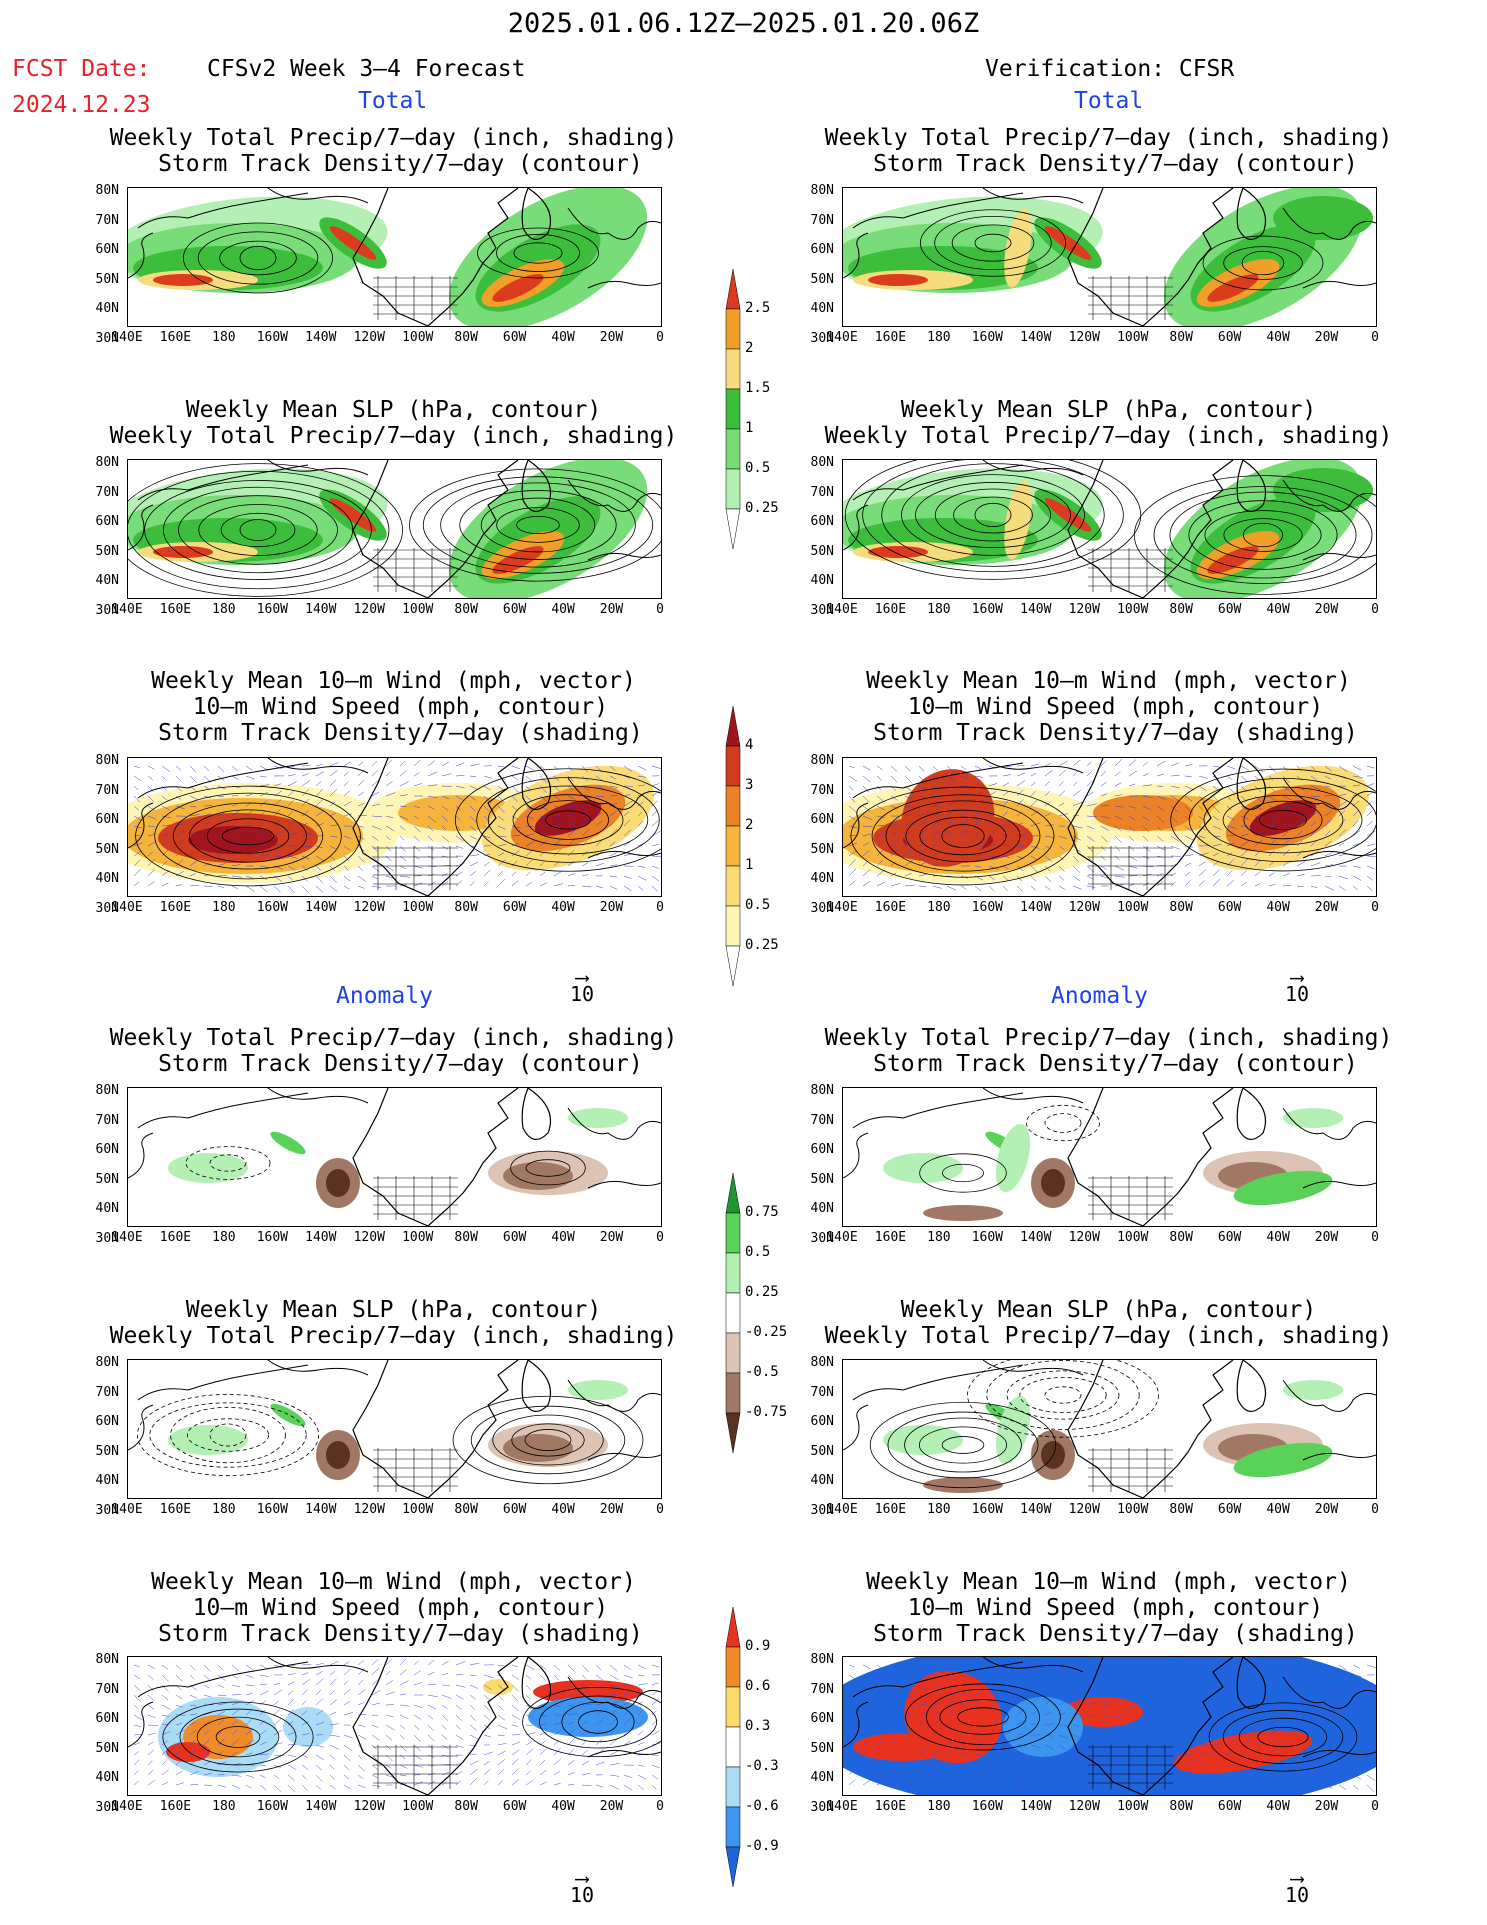  I want to click on colorbar-label: 2.5, so click(758, 308).